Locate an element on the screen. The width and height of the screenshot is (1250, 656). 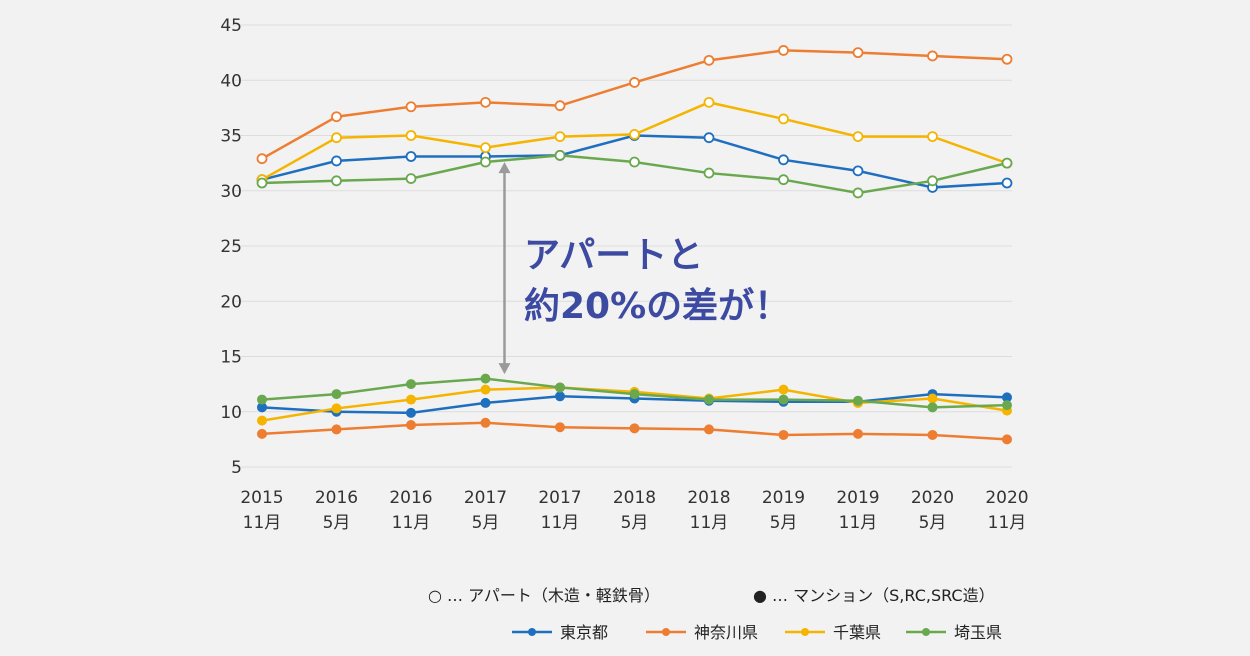
series-line is located at coordinates (634, 104).